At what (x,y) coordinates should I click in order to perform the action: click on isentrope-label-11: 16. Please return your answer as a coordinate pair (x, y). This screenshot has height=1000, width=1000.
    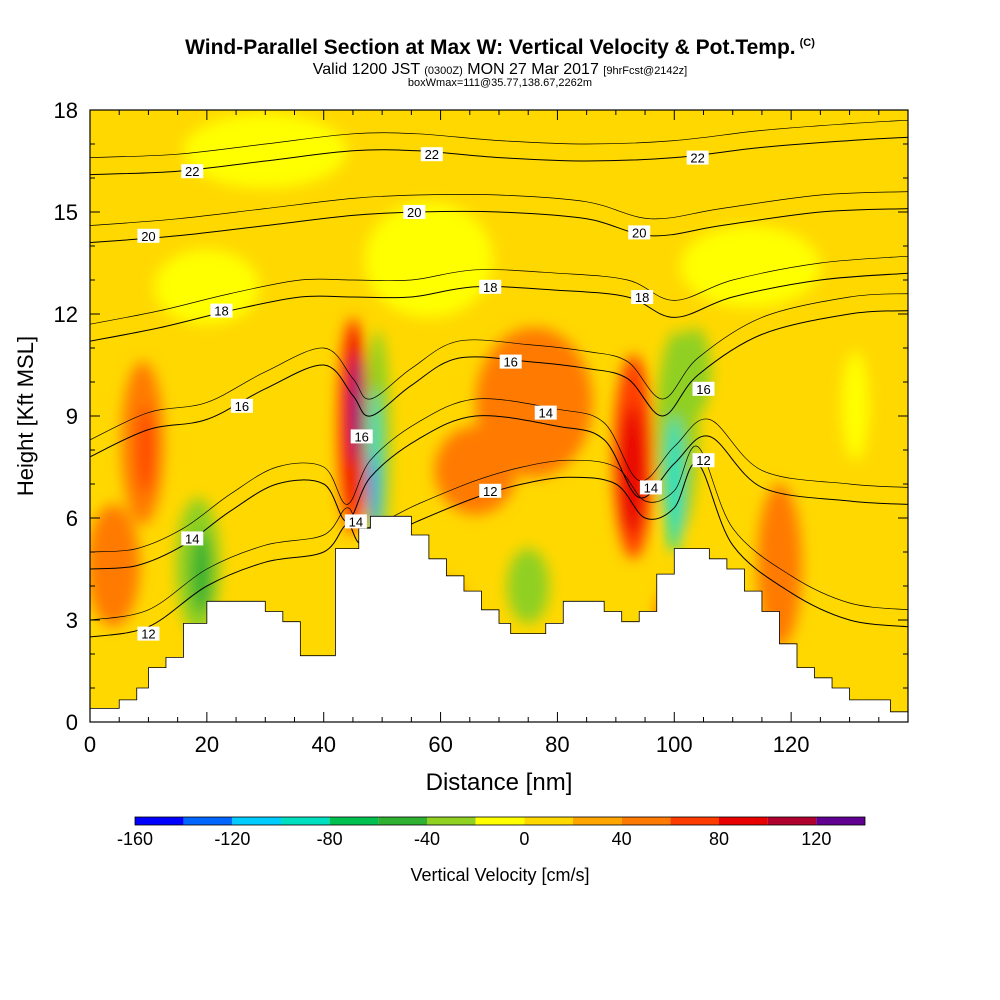
    Looking at the image, I should click on (361, 436).